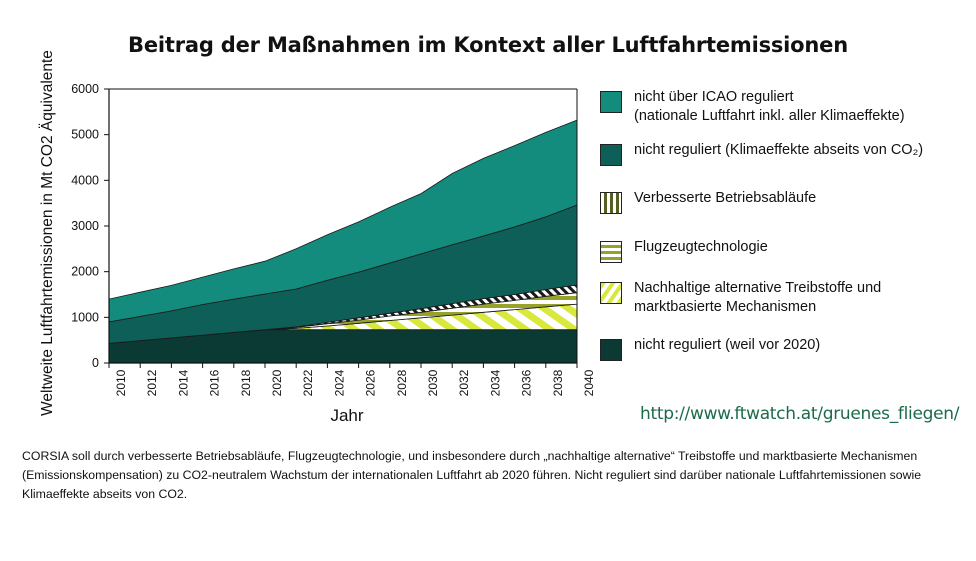 The width and height of the screenshot is (976, 561). Describe the element at coordinates (464, 382) in the screenshot. I see `x-tick-label: 2032` at that location.